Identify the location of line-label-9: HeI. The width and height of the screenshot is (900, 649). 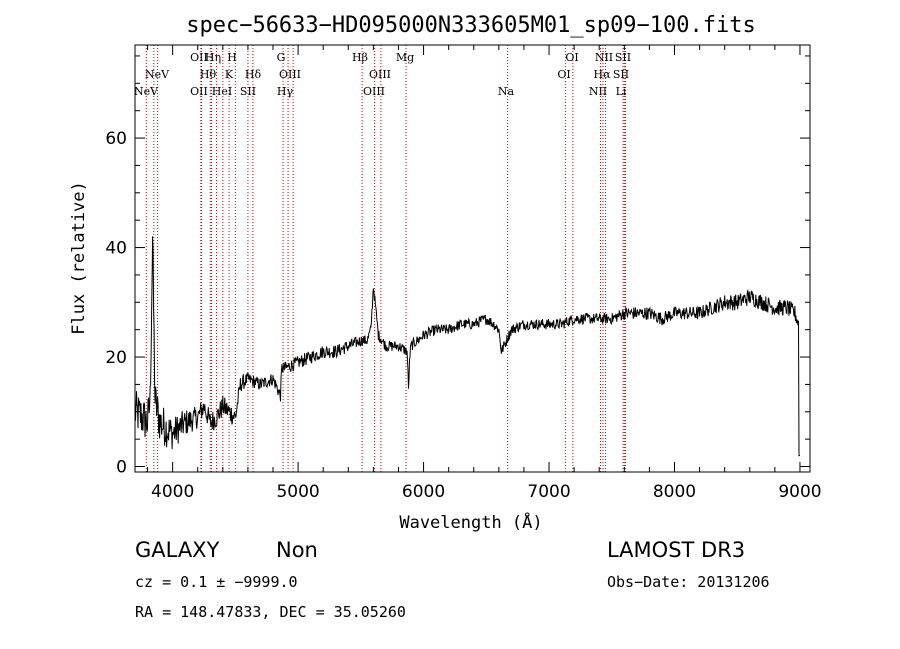
(222, 91).